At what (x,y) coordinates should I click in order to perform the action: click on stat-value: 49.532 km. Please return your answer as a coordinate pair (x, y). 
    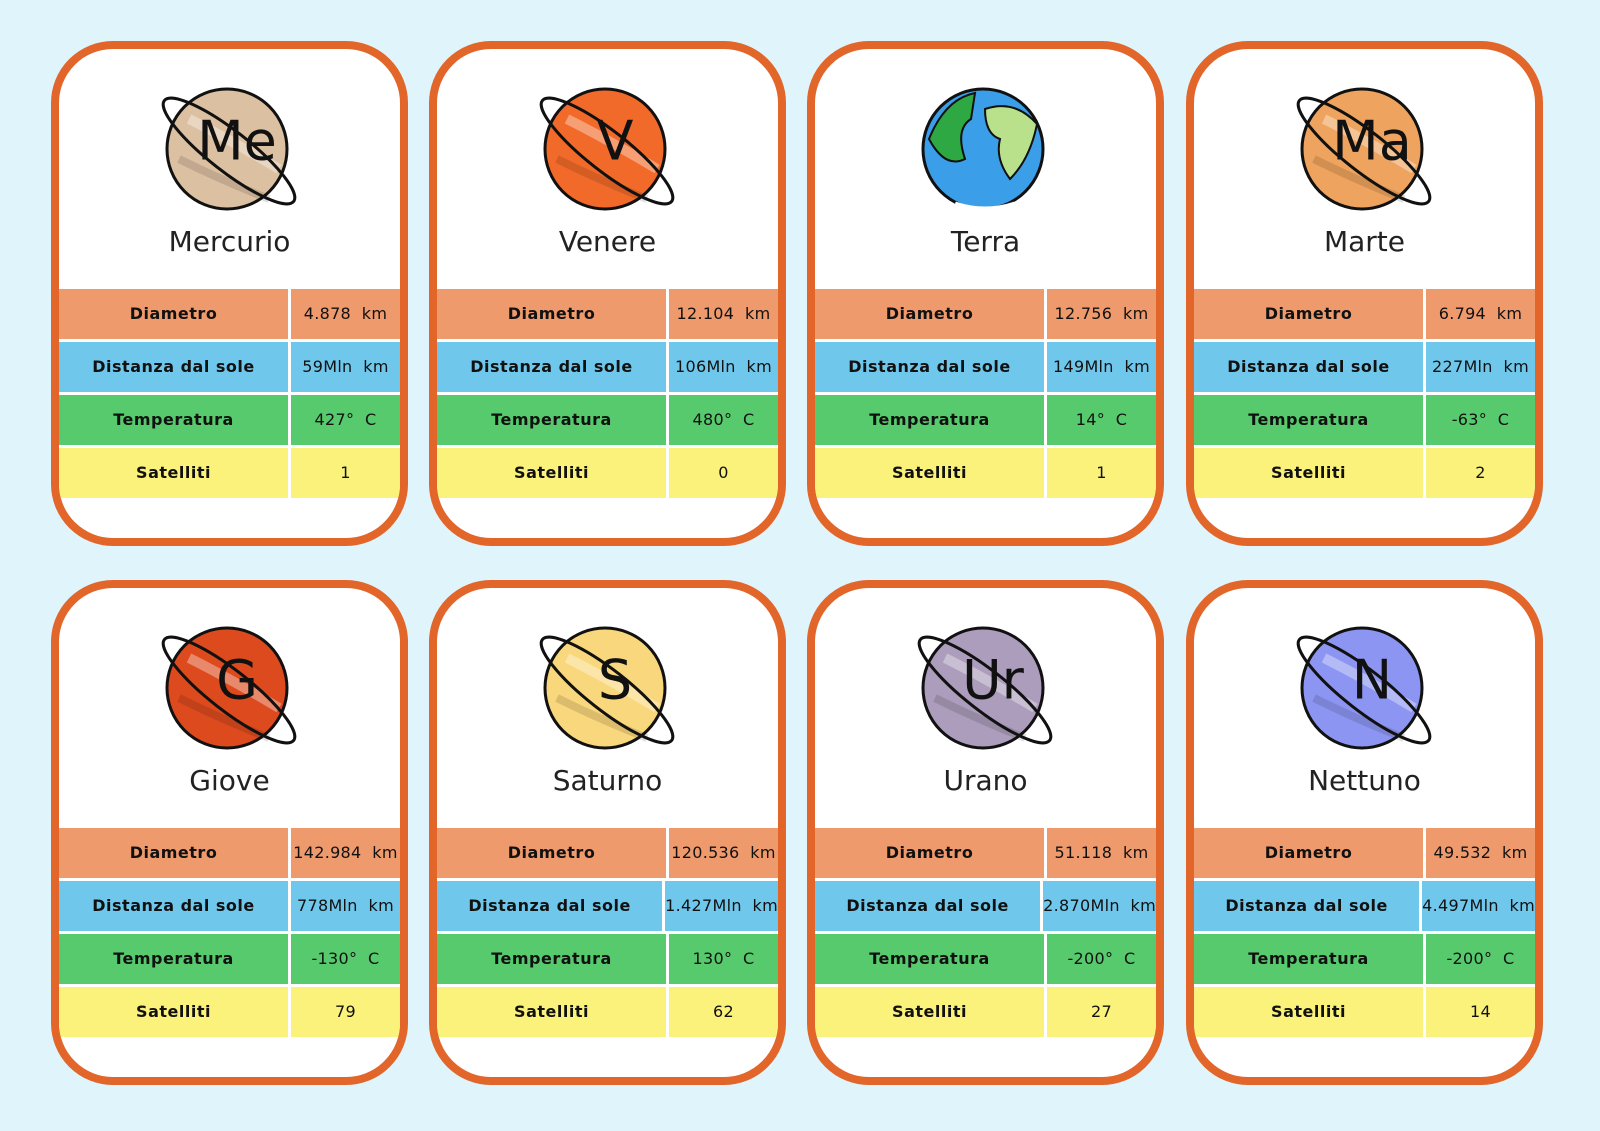
    Looking at the image, I should click on (1480, 852).